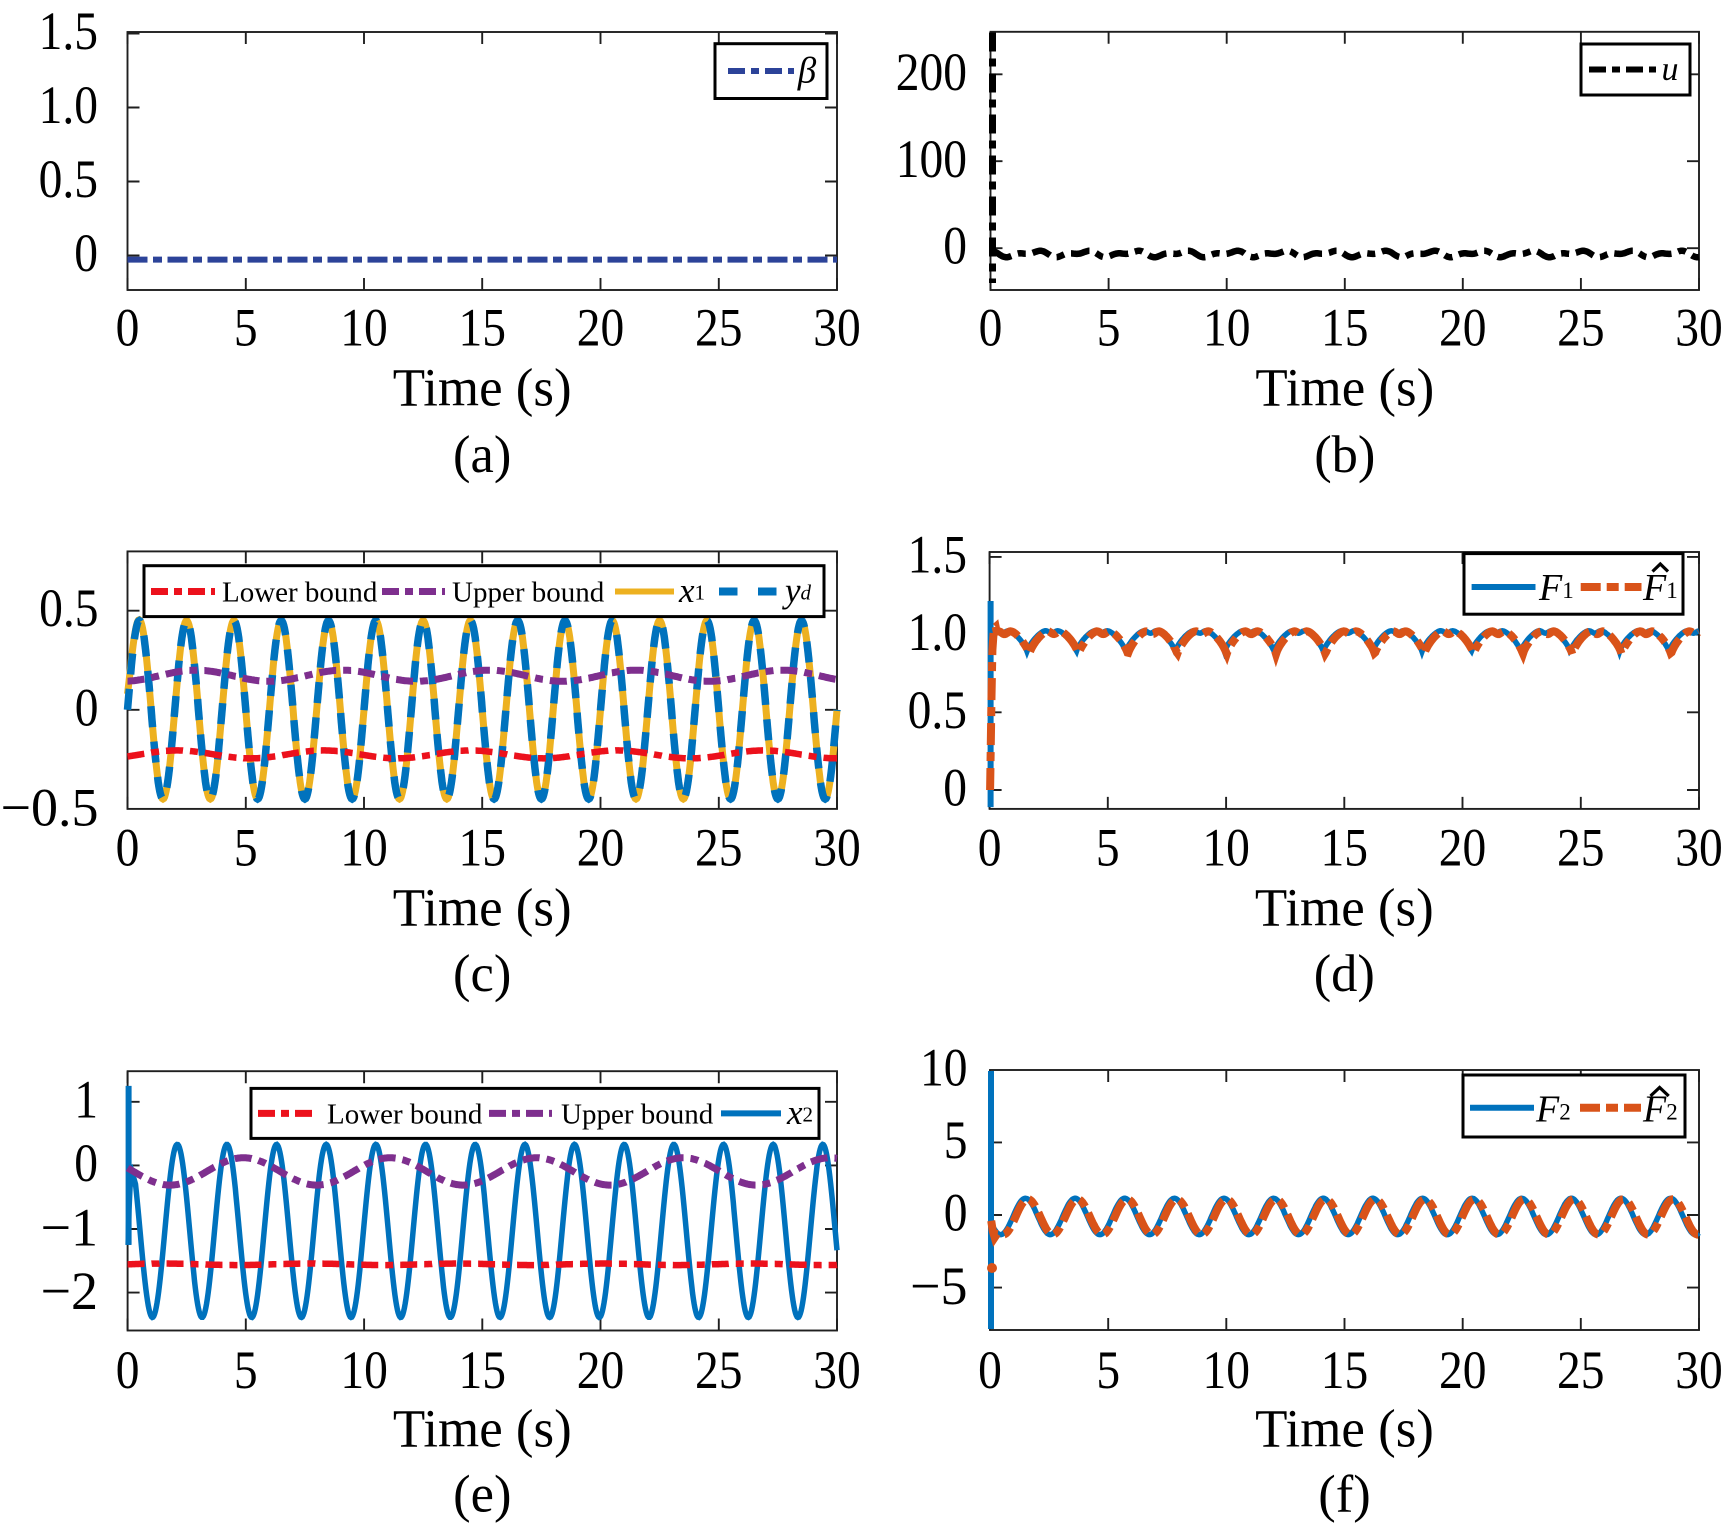 This screenshot has height=1533, width=1732. What do you see at coordinates (1670, 69) in the screenshot?
I see `svg-text: u` at bounding box center [1670, 69].